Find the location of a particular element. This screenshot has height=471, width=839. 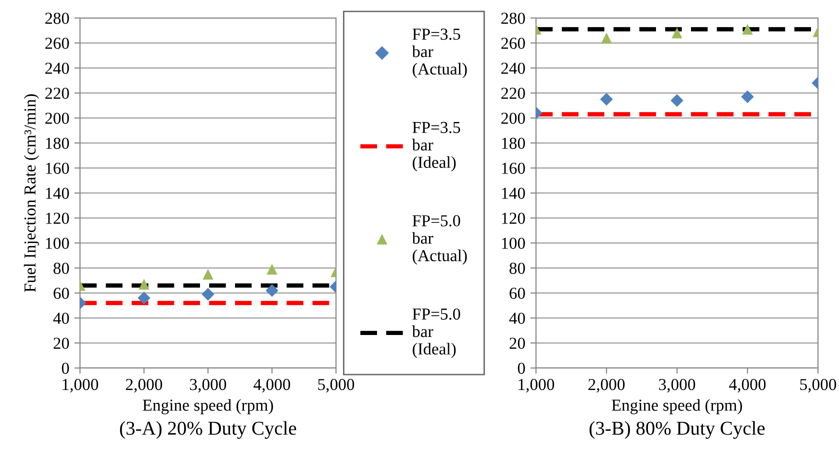

legend-label: FP=5.0 bar (Ideal) is located at coordinates (436, 333).